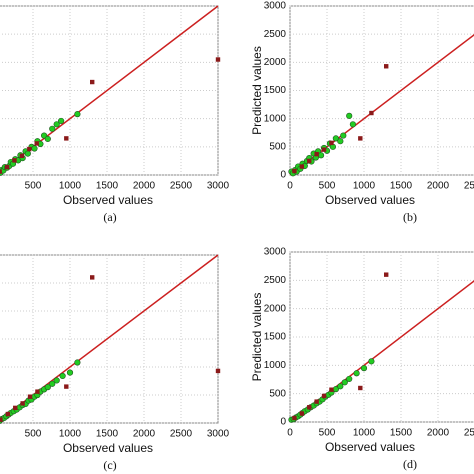 The width and height of the screenshot is (474, 474). What do you see at coordinates (275, 34) in the screenshot?
I see `y-tick-label: 2500` at bounding box center [275, 34].